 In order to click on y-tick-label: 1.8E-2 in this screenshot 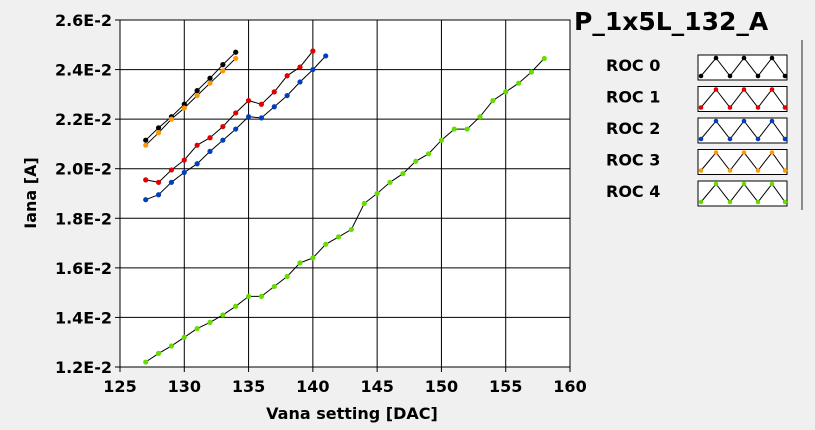, I will do `click(83, 218)`.